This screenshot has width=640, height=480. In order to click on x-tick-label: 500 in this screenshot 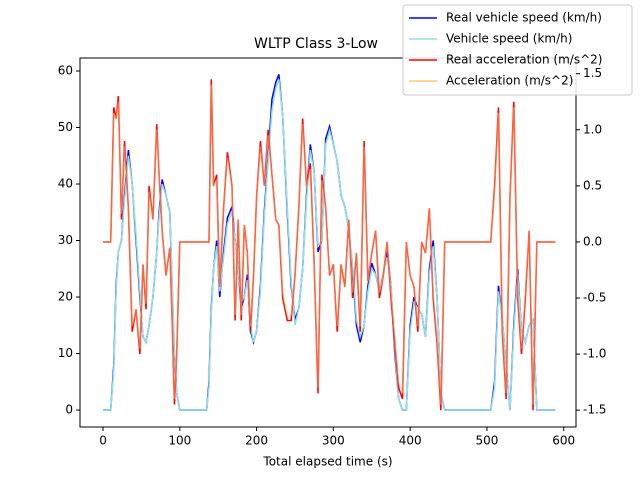, I will do `click(486, 441)`.